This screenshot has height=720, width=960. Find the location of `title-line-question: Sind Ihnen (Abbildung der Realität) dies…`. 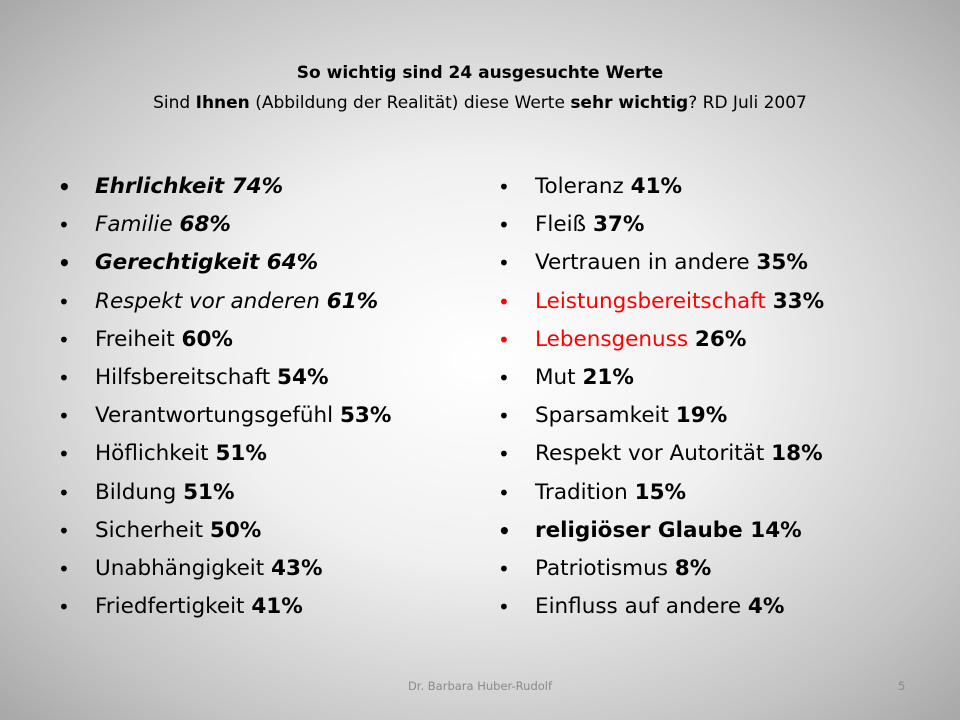

title-line-question: Sind Ihnen (Abbildung der Realität) dies… is located at coordinates (480, 103).